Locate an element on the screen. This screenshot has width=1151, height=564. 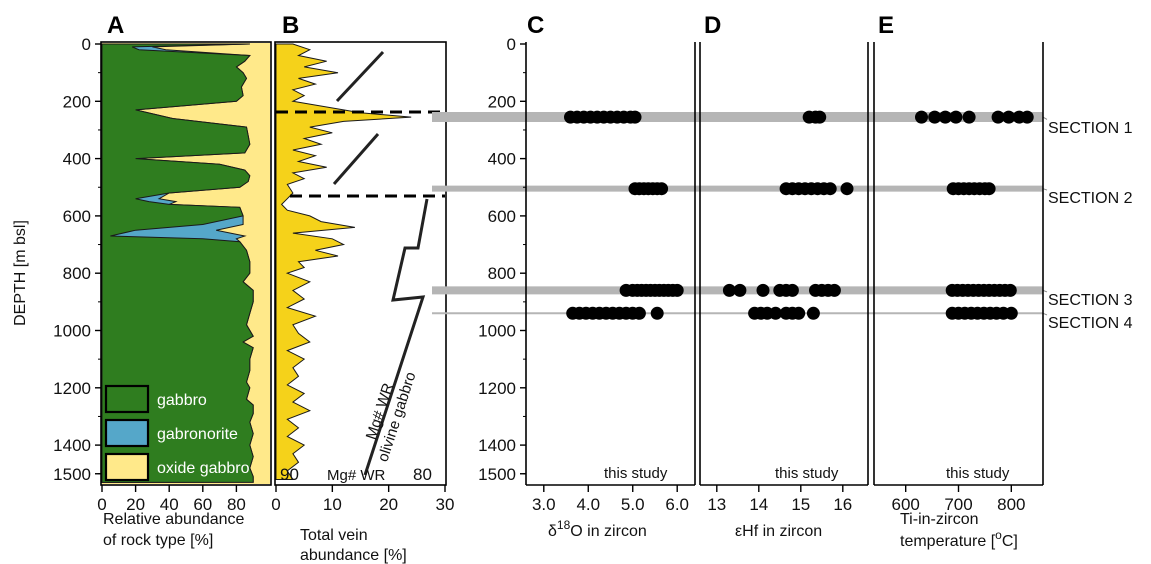
depth-tick-label-a: 200 is located at coordinates (77, 101).